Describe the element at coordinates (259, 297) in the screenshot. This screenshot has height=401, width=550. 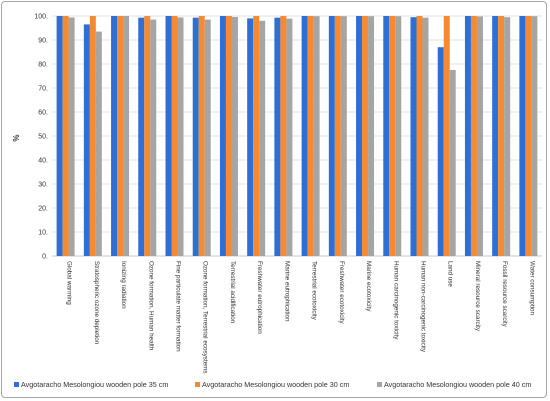
I see `x-tick-label: Freshwater eutrophication` at that location.